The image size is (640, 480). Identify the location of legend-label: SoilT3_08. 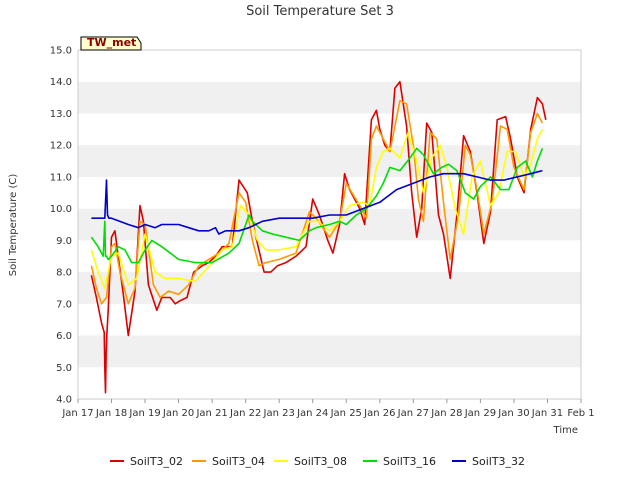
(320, 461).